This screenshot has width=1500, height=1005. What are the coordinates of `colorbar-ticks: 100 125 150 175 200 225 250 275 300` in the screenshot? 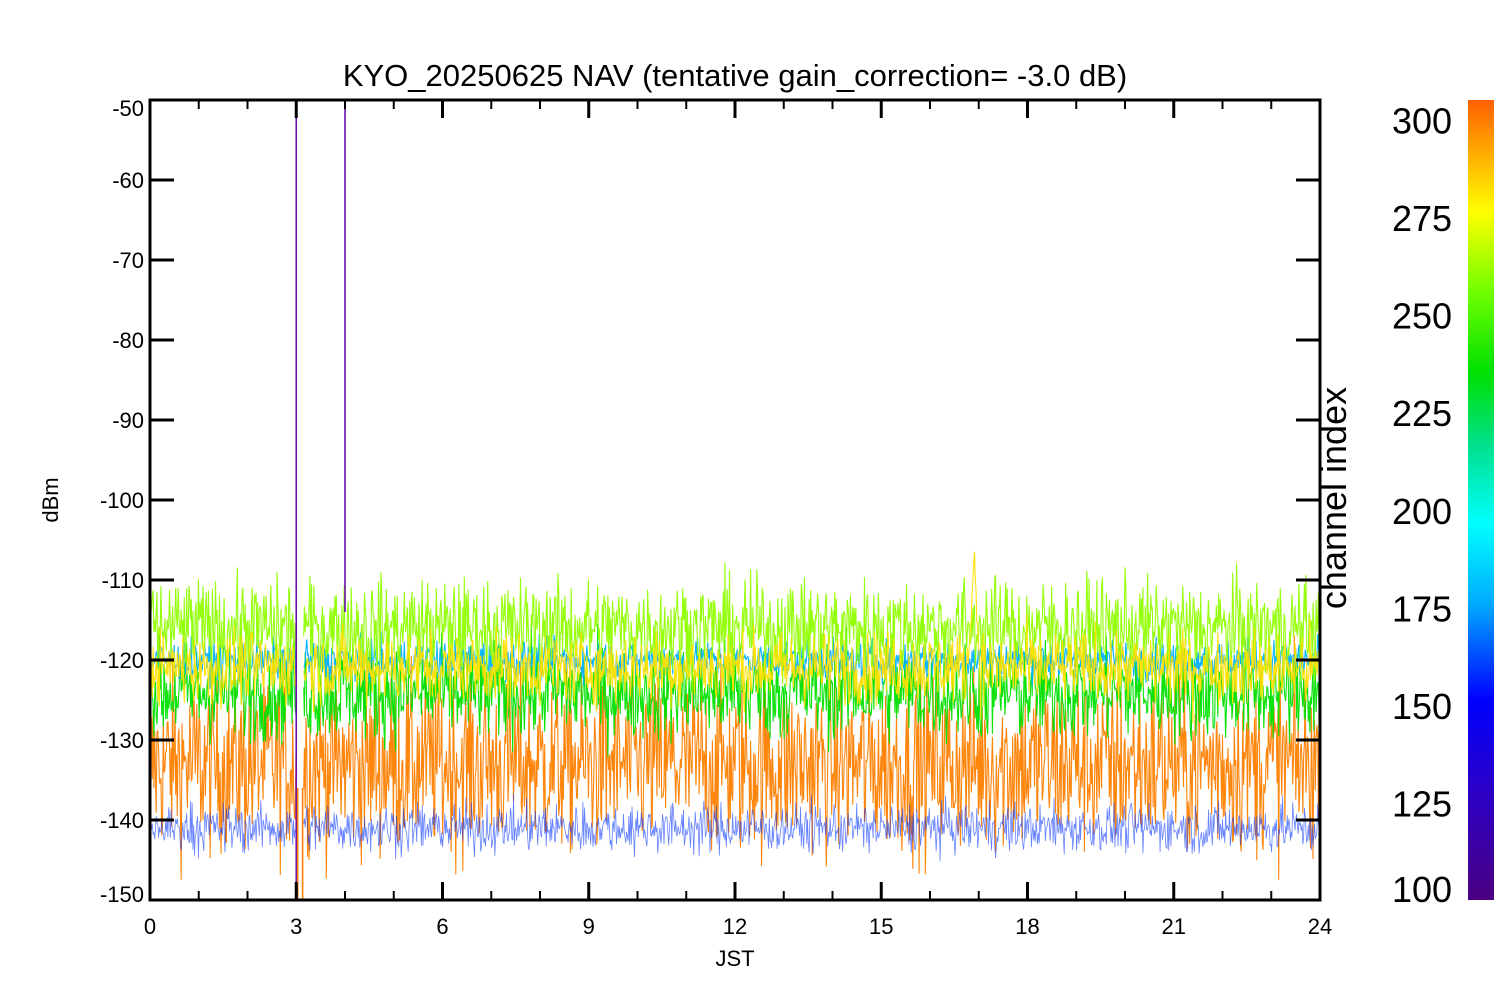 It's located at (1422, 505).